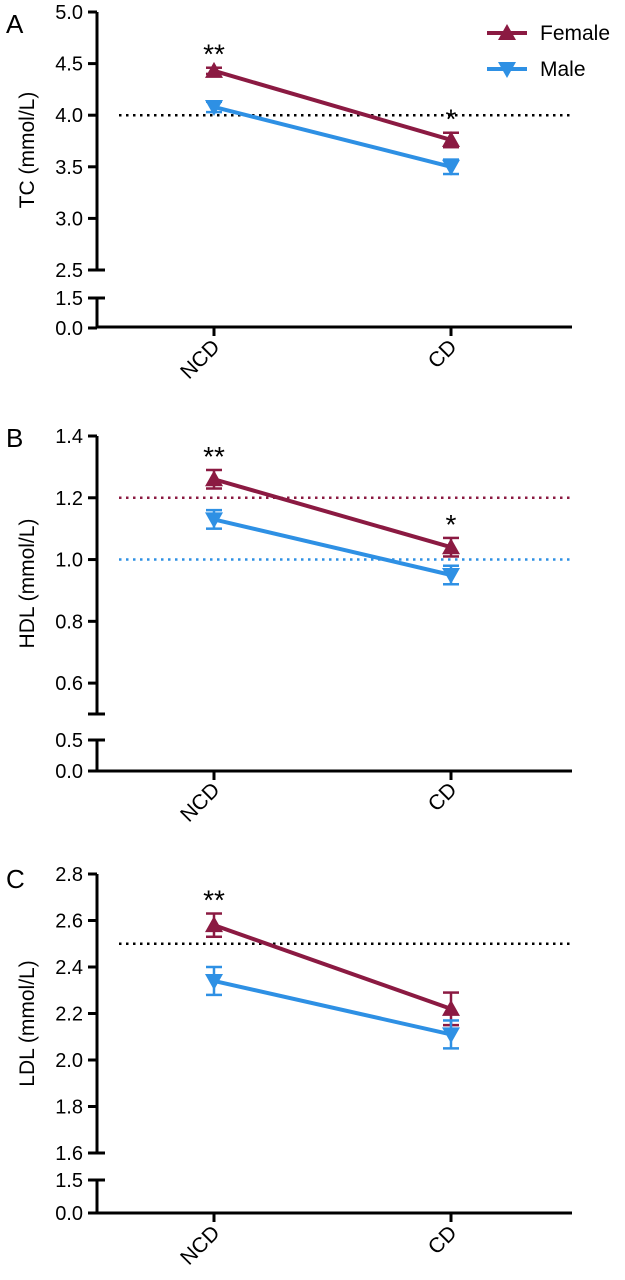 The width and height of the screenshot is (625, 1280). I want to click on y-axis-title: TC (mmol/L), so click(27, 150).